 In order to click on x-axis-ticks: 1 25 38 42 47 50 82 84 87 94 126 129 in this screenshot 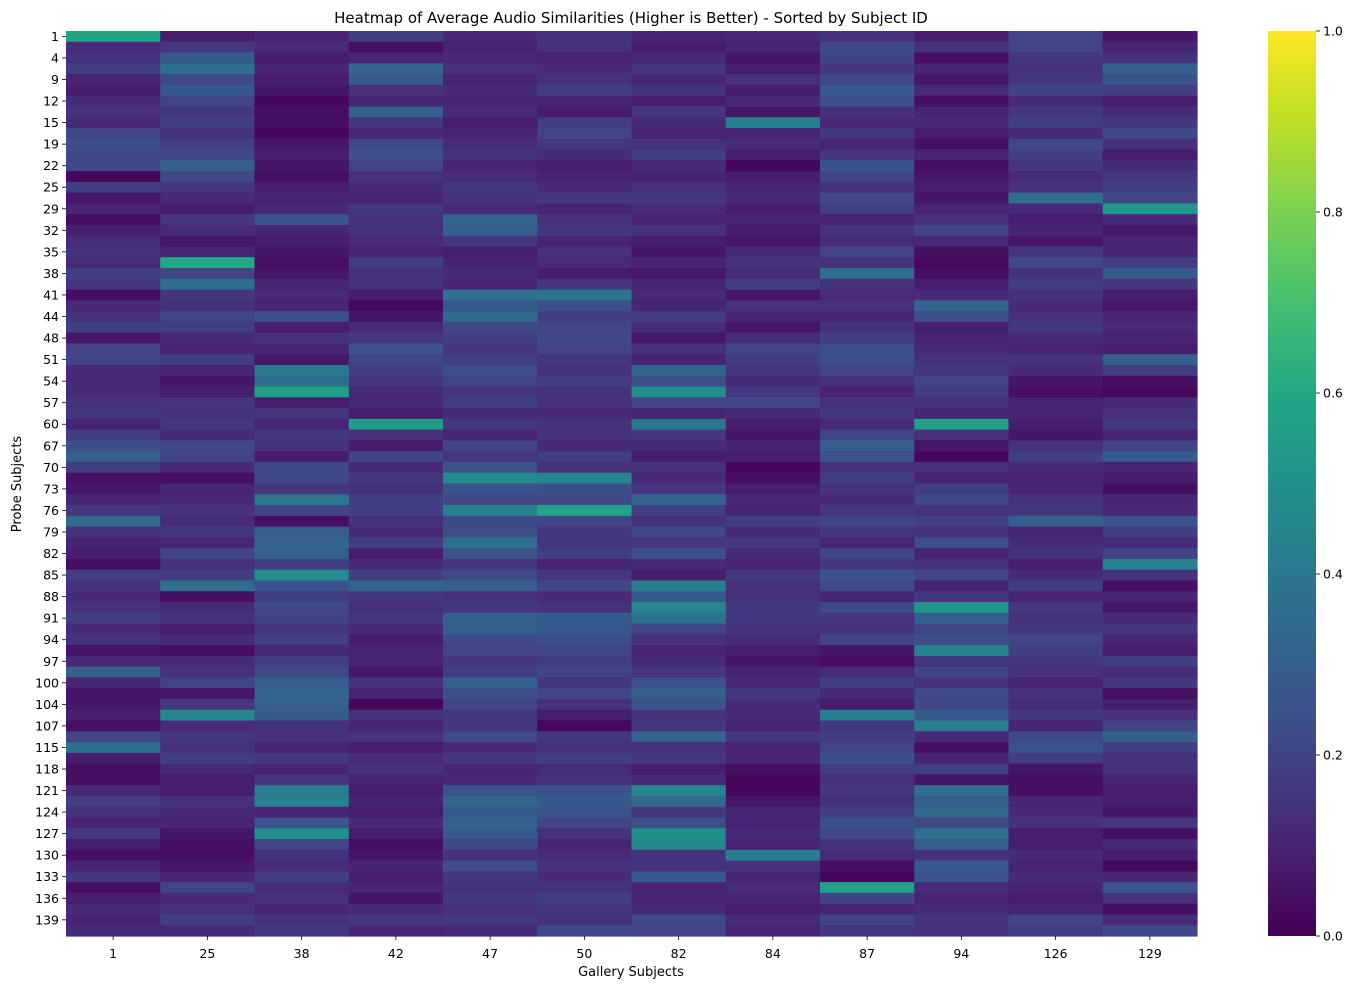, I will do `click(635, 948)`.